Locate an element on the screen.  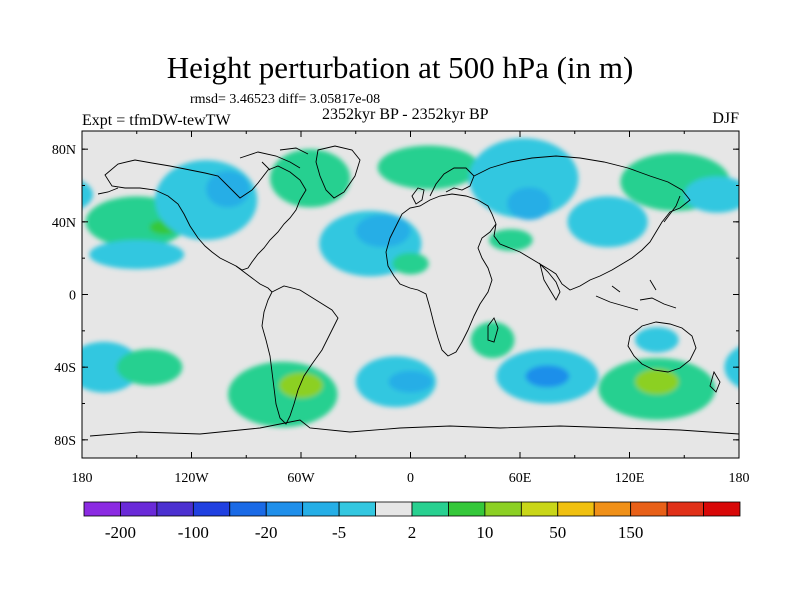
coast-south-america is located at coordinates (300, 355).